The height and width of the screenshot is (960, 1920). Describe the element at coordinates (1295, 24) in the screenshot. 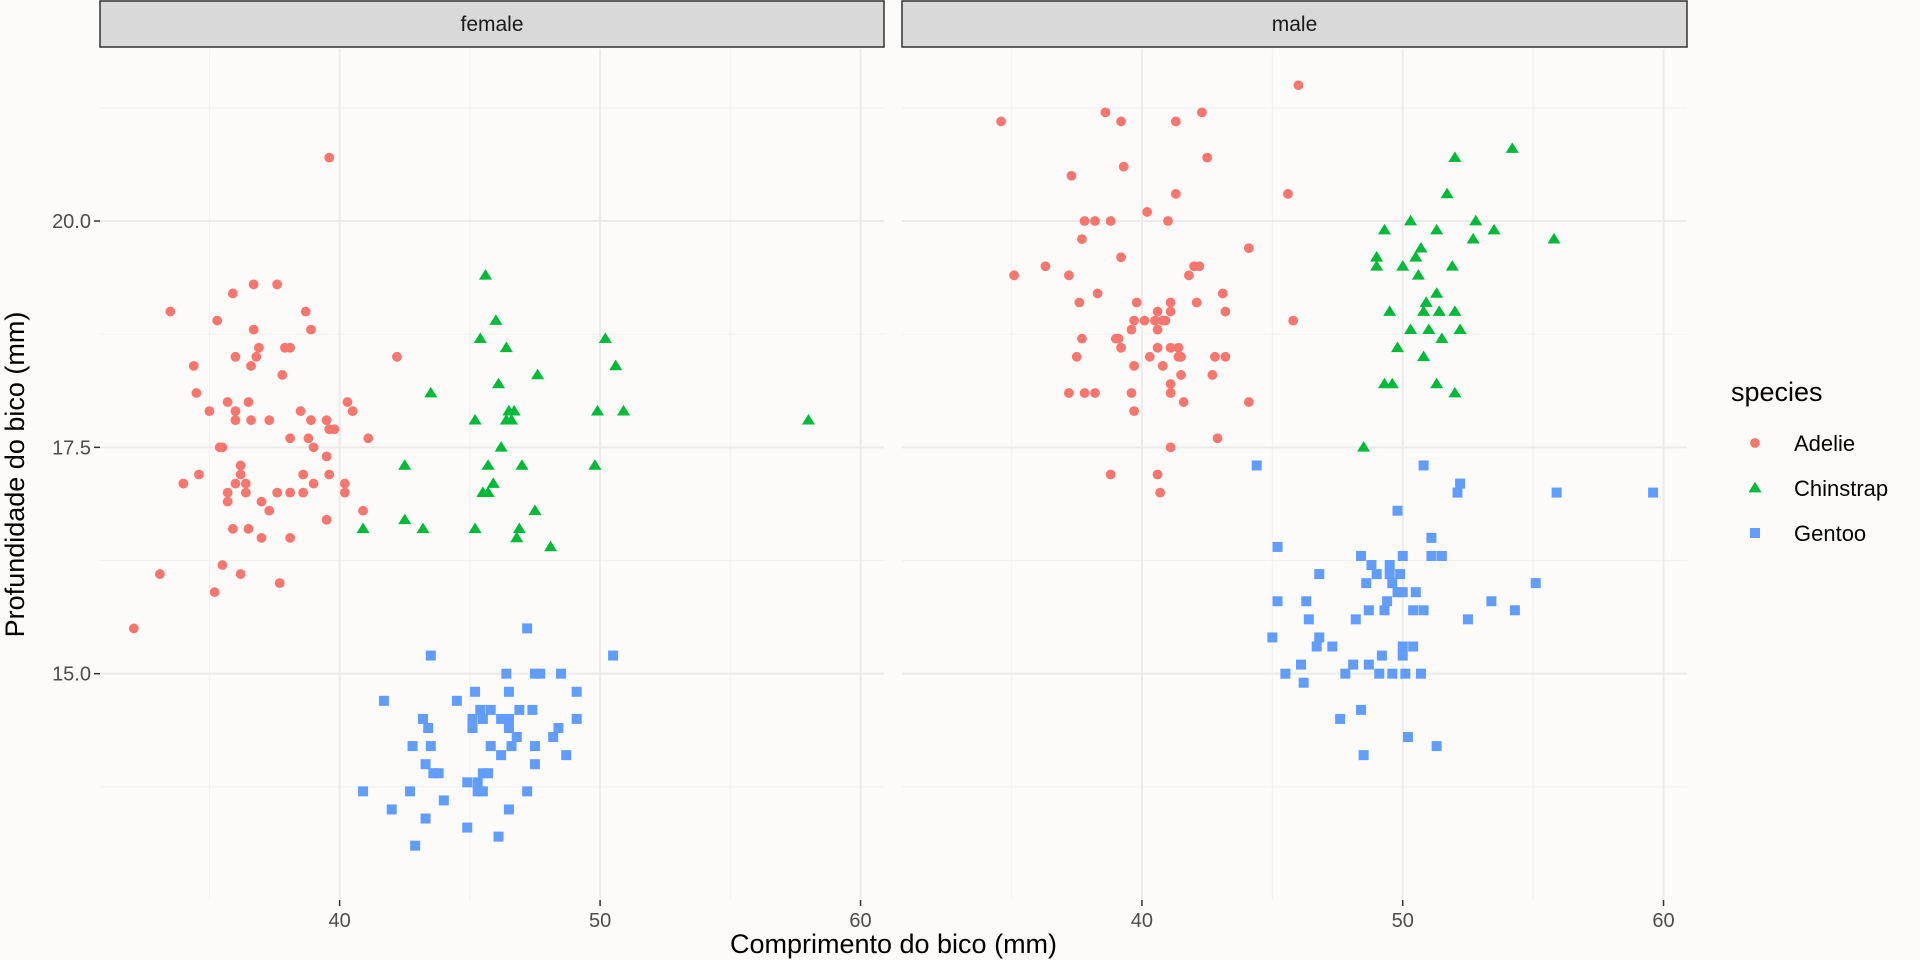

I see `facet-strip-label: male` at that location.